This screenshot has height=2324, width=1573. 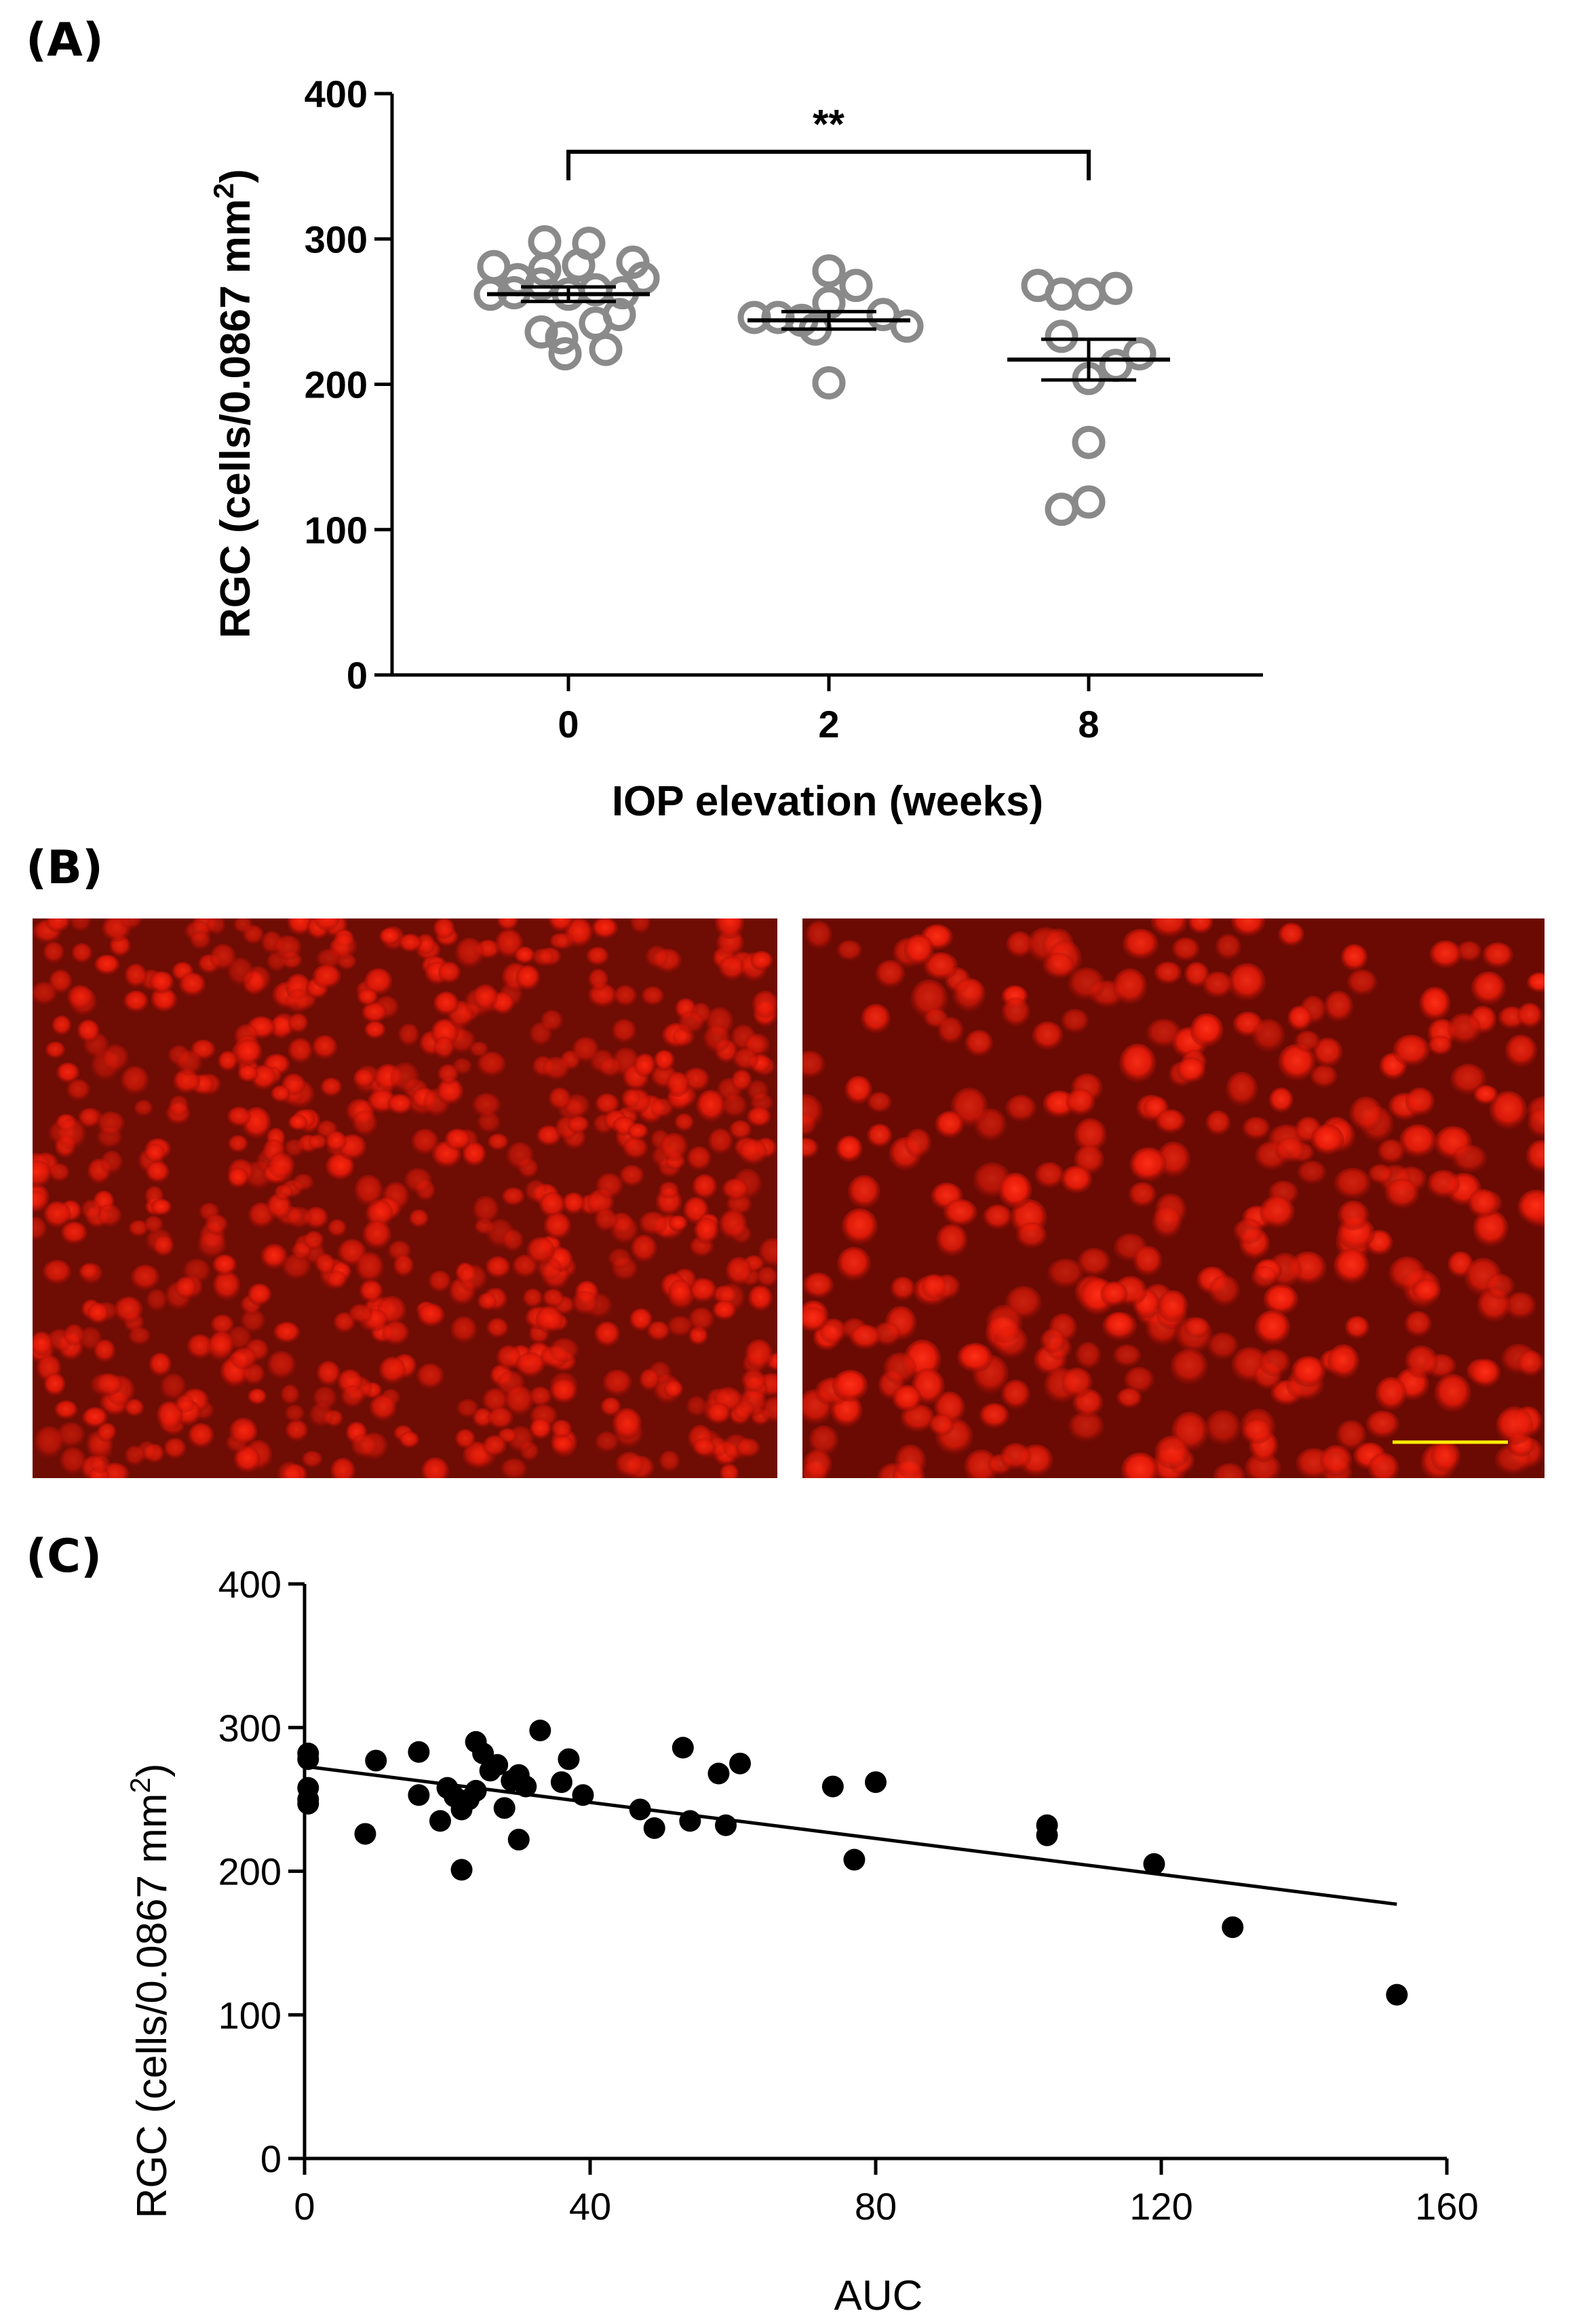 What do you see at coordinates (336, 239) in the screenshot?
I see `y-tick-label: 300` at bounding box center [336, 239].